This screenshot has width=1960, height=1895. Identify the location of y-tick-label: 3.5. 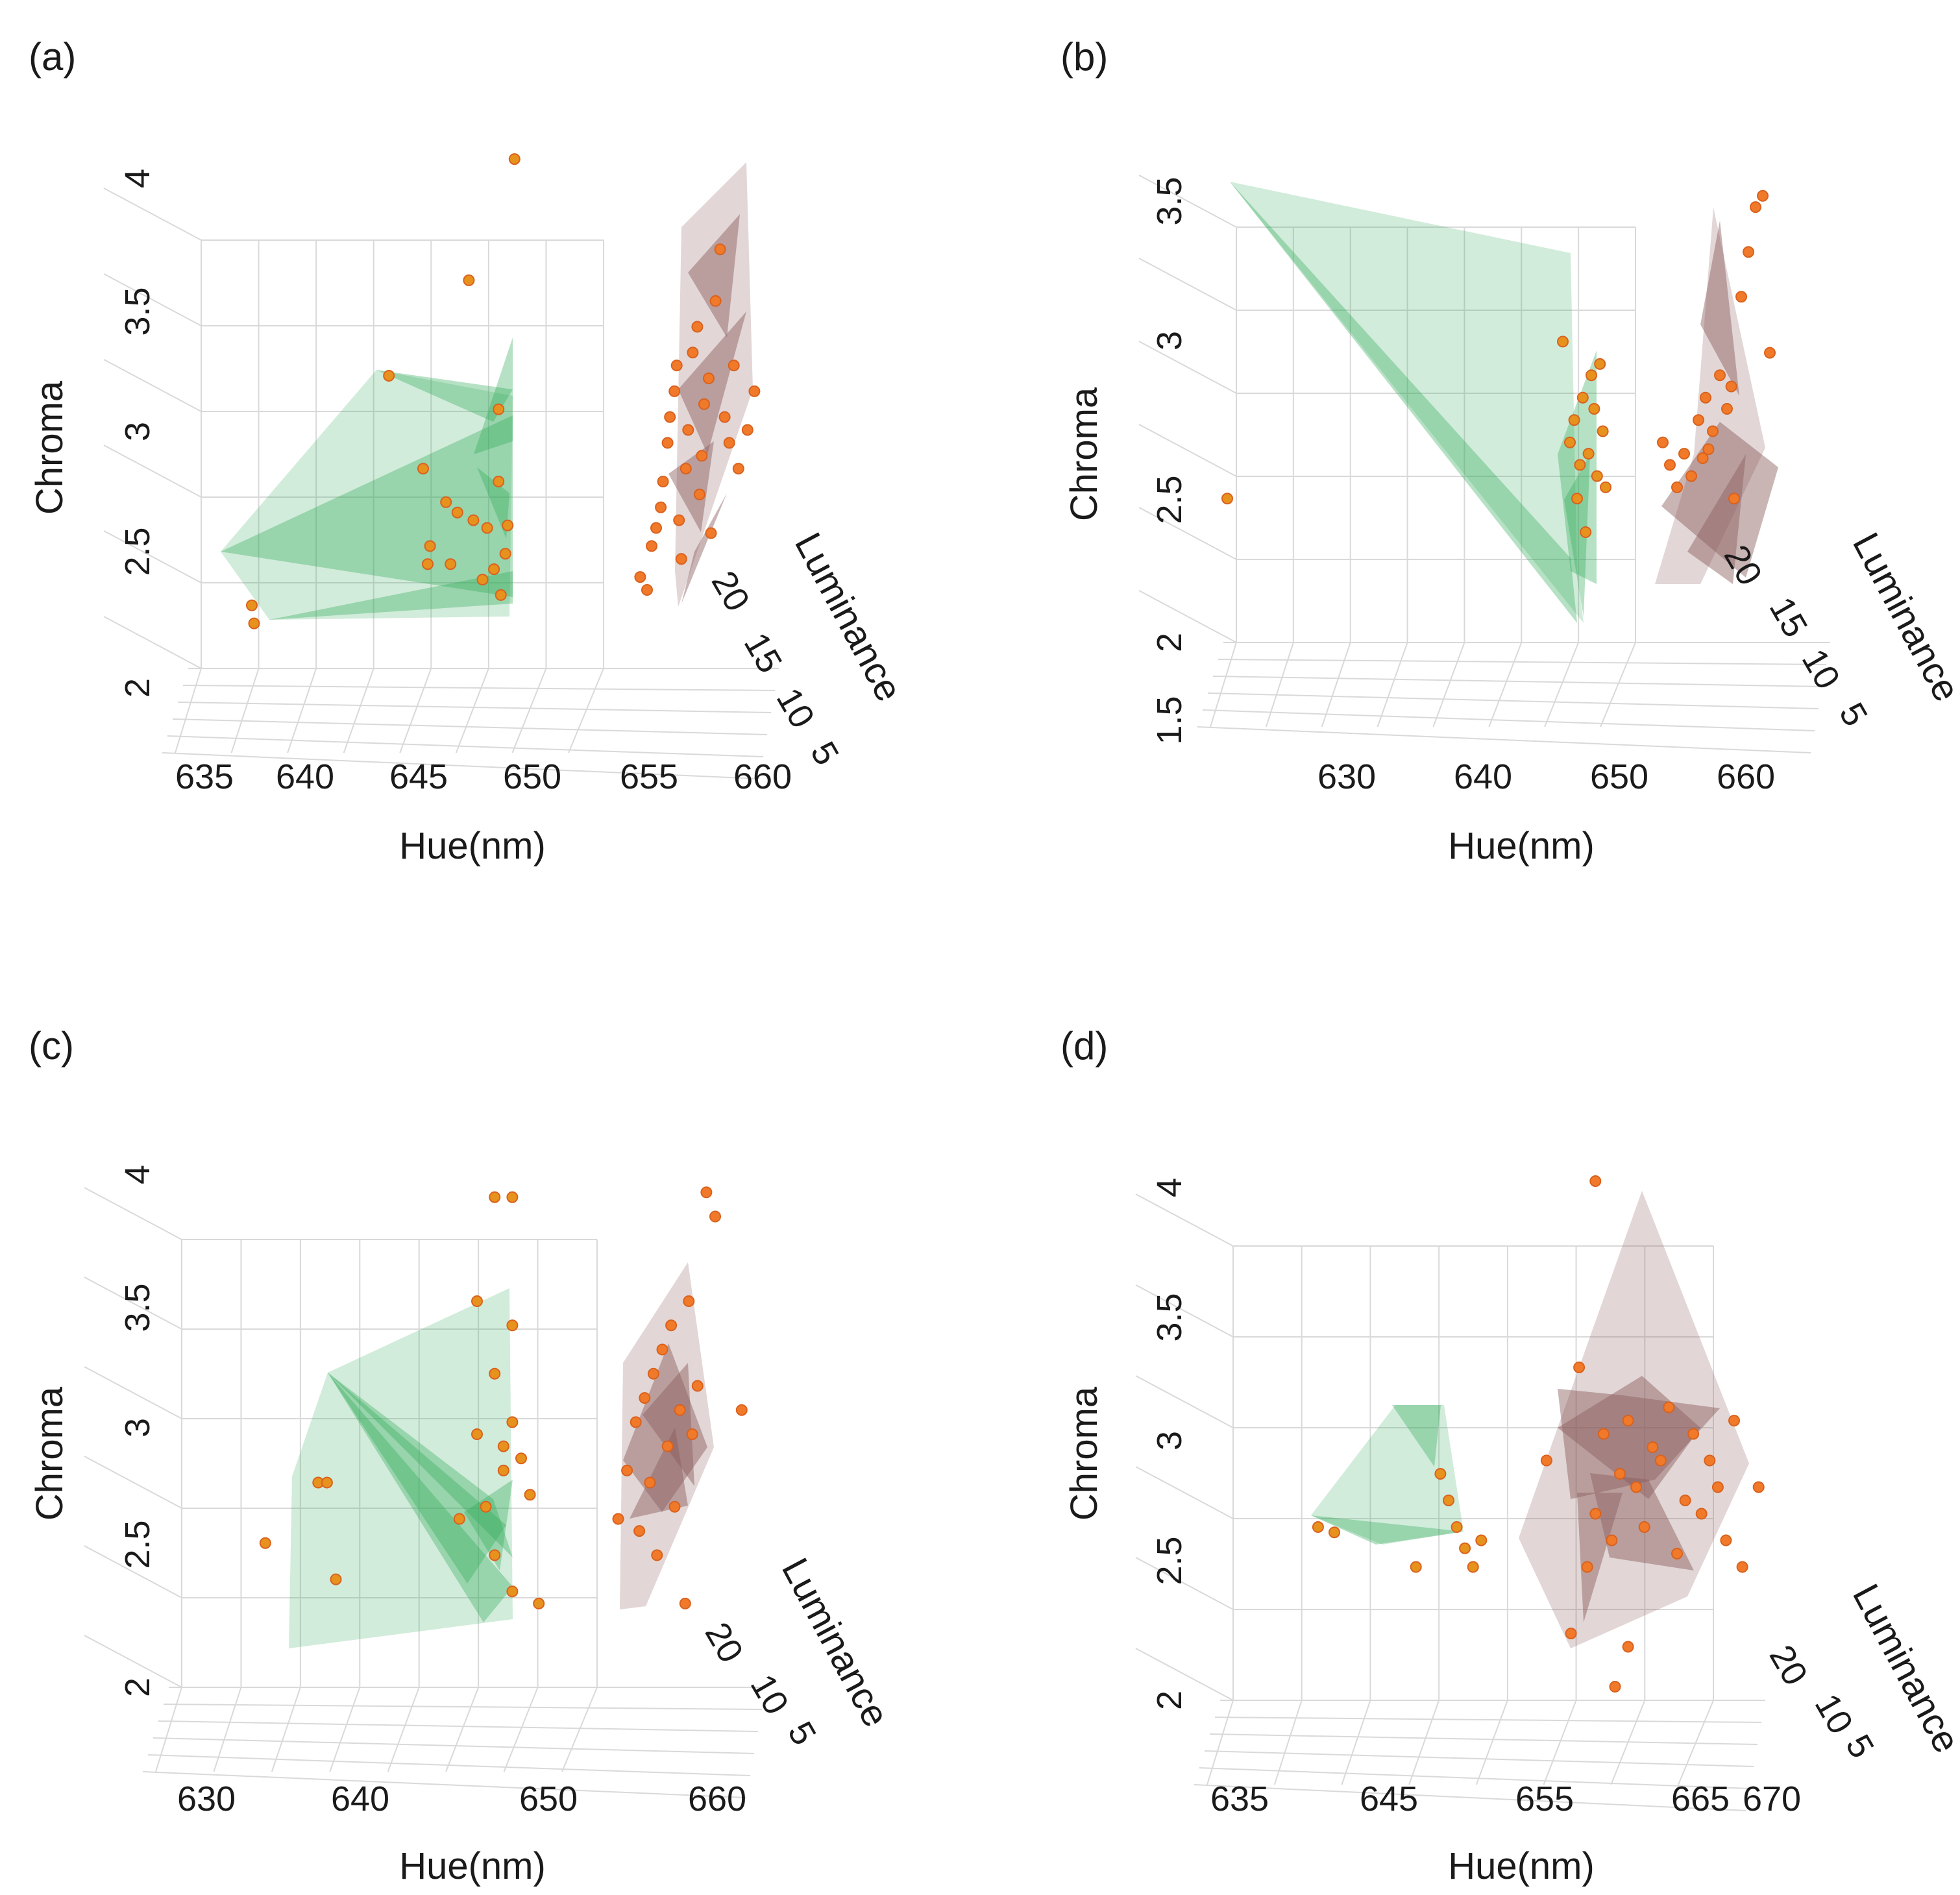
(1169, 201).